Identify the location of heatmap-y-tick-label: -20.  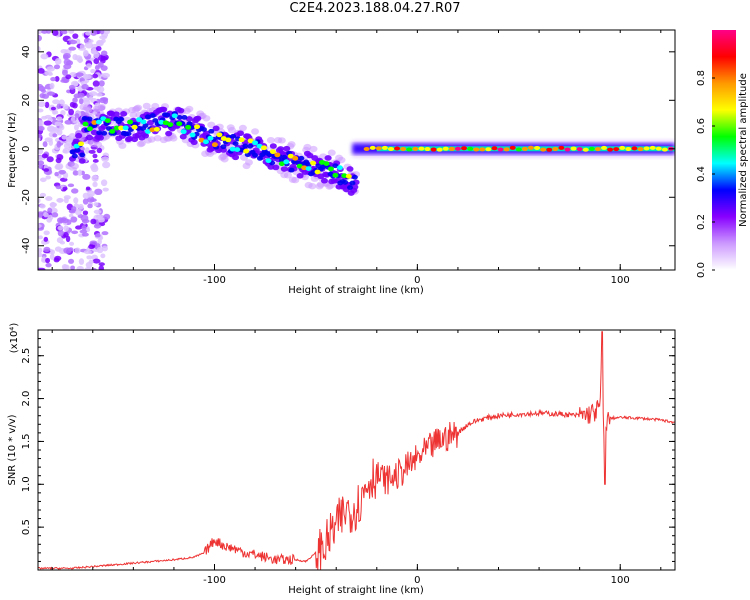
(26, 197).